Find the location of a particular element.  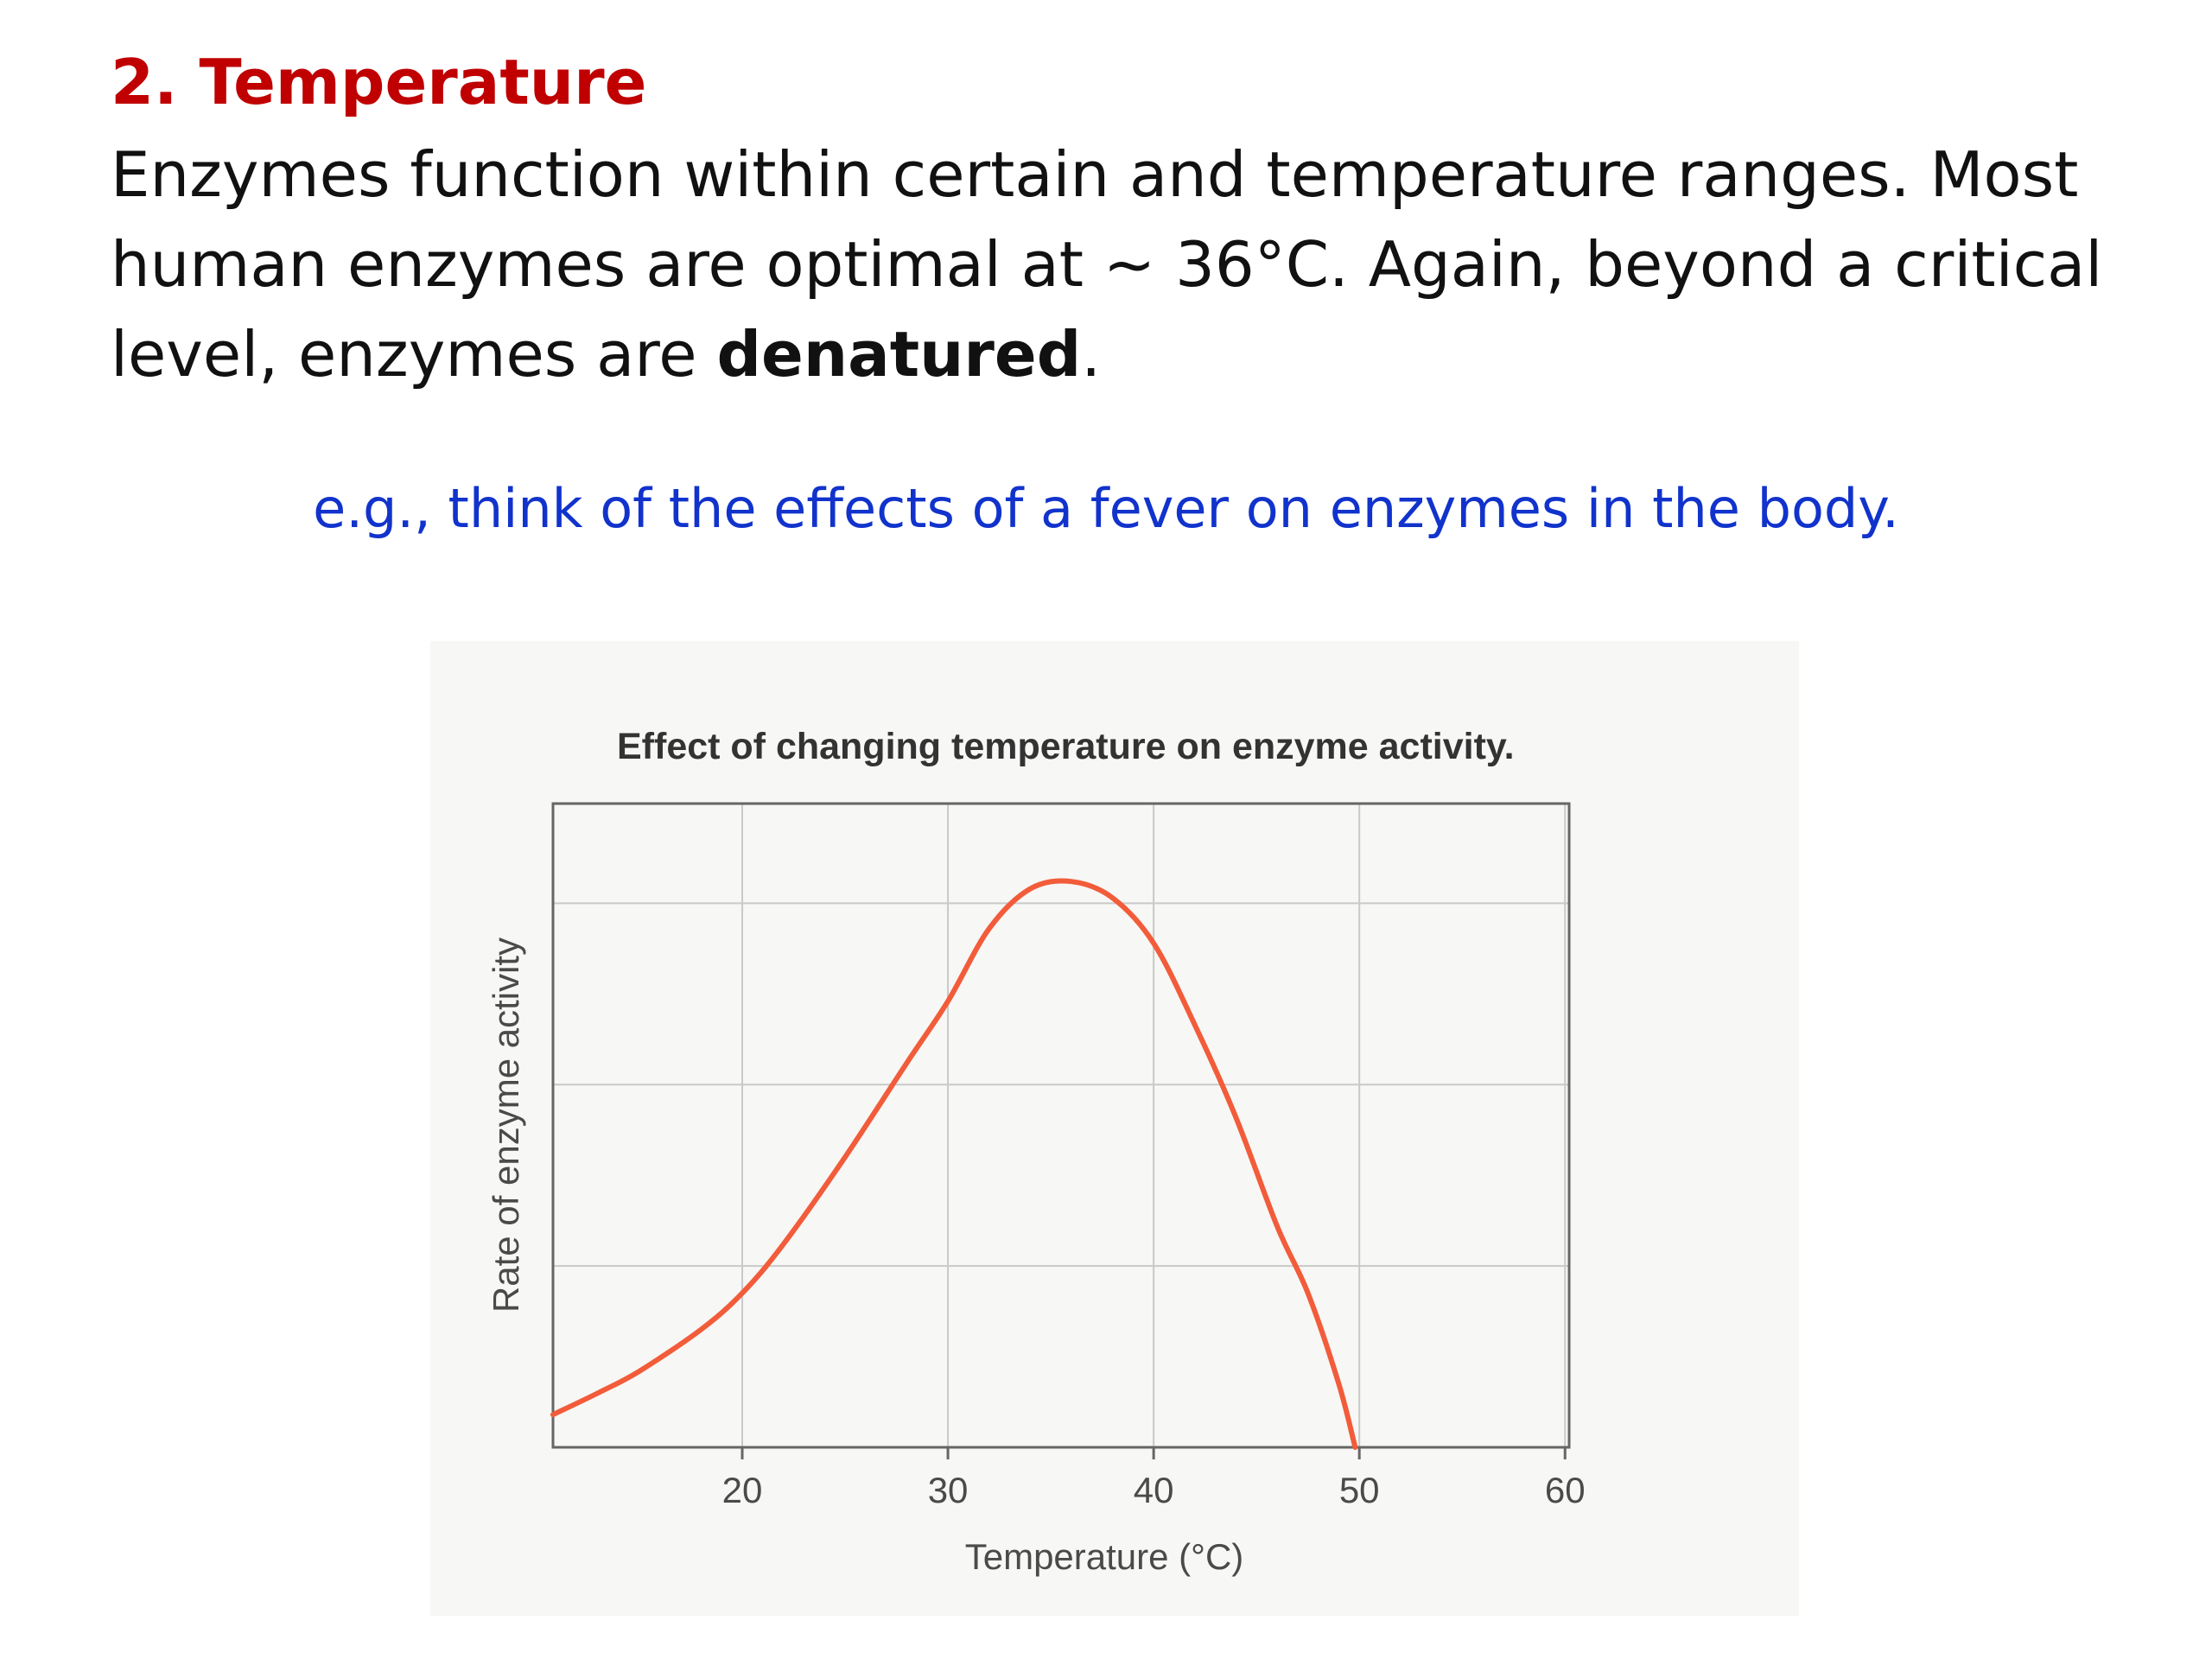

y-axis-label: Rate of enzyme activity is located at coordinates (506, 1125).